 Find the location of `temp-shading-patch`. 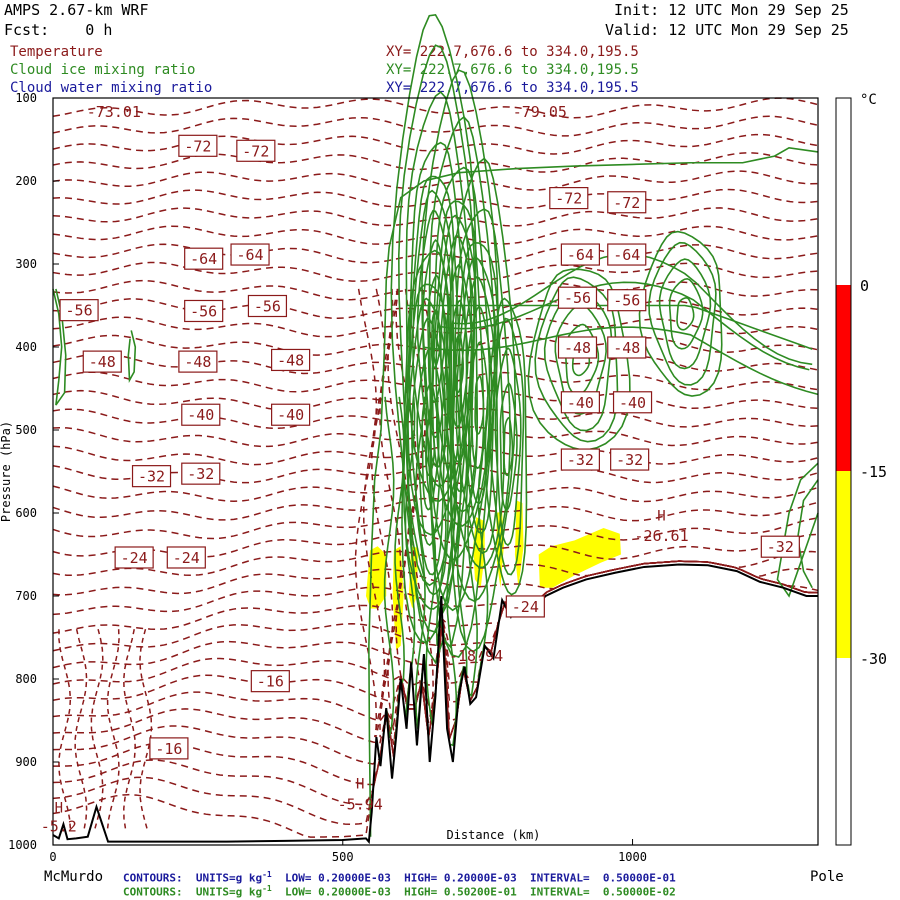

temp-shading-patch is located at coordinates (579, 557).